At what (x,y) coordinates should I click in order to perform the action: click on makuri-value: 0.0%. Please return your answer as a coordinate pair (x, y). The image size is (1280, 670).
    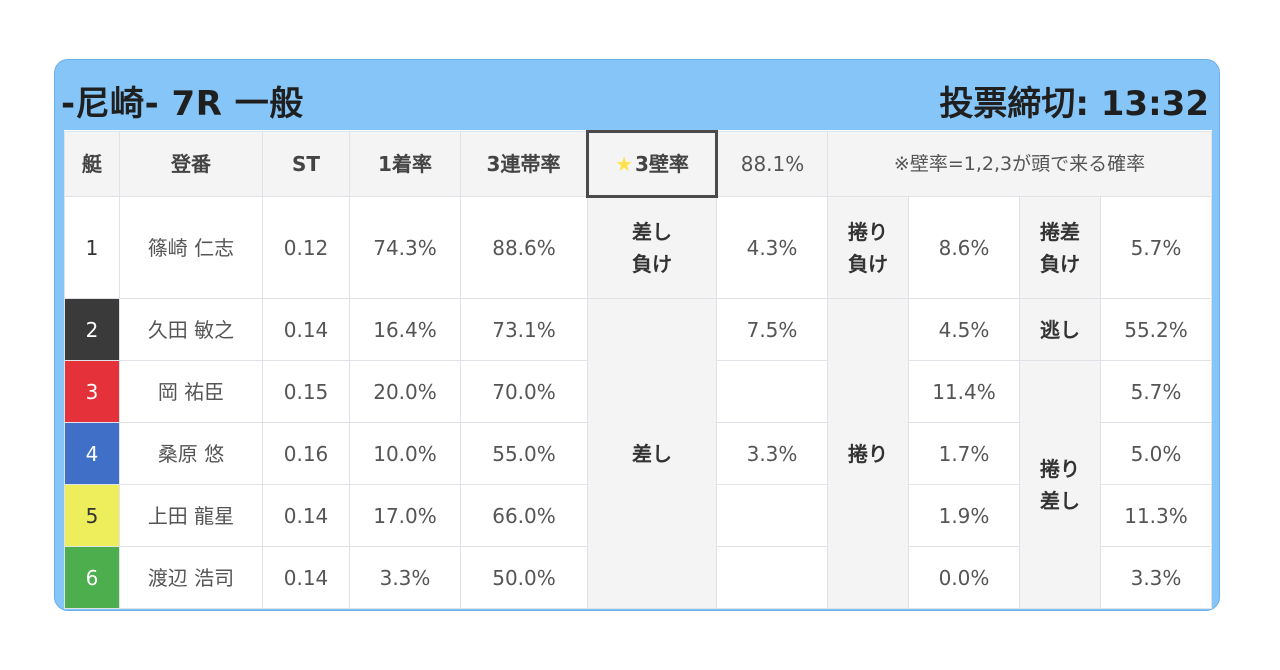
    Looking at the image, I should click on (964, 577).